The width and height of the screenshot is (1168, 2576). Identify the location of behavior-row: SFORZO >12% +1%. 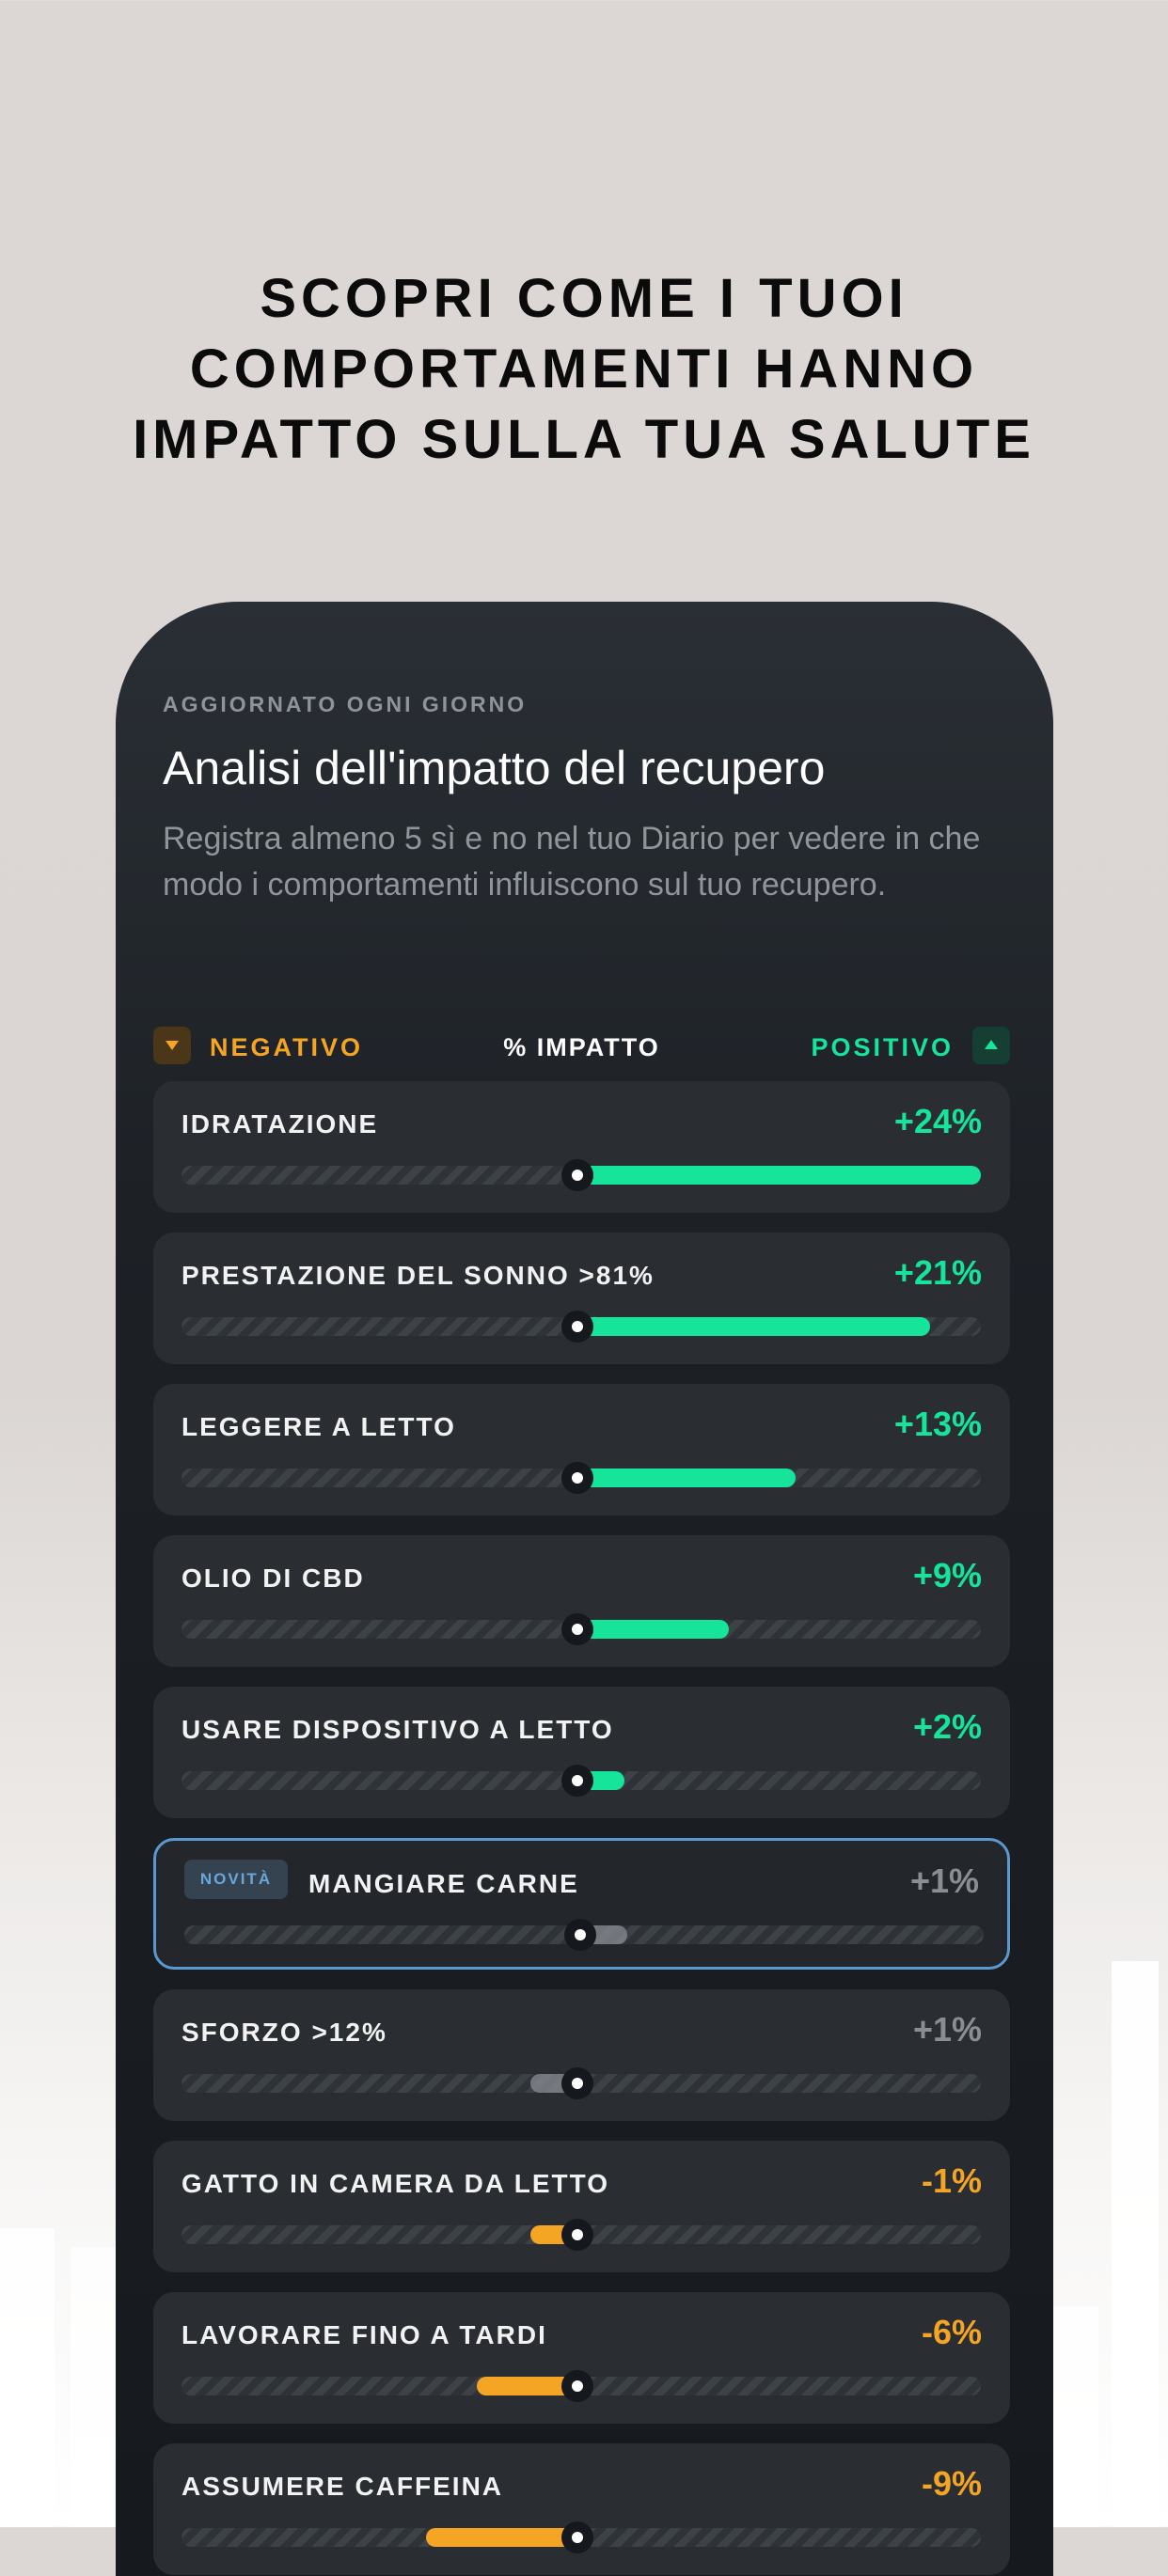
(581, 2055).